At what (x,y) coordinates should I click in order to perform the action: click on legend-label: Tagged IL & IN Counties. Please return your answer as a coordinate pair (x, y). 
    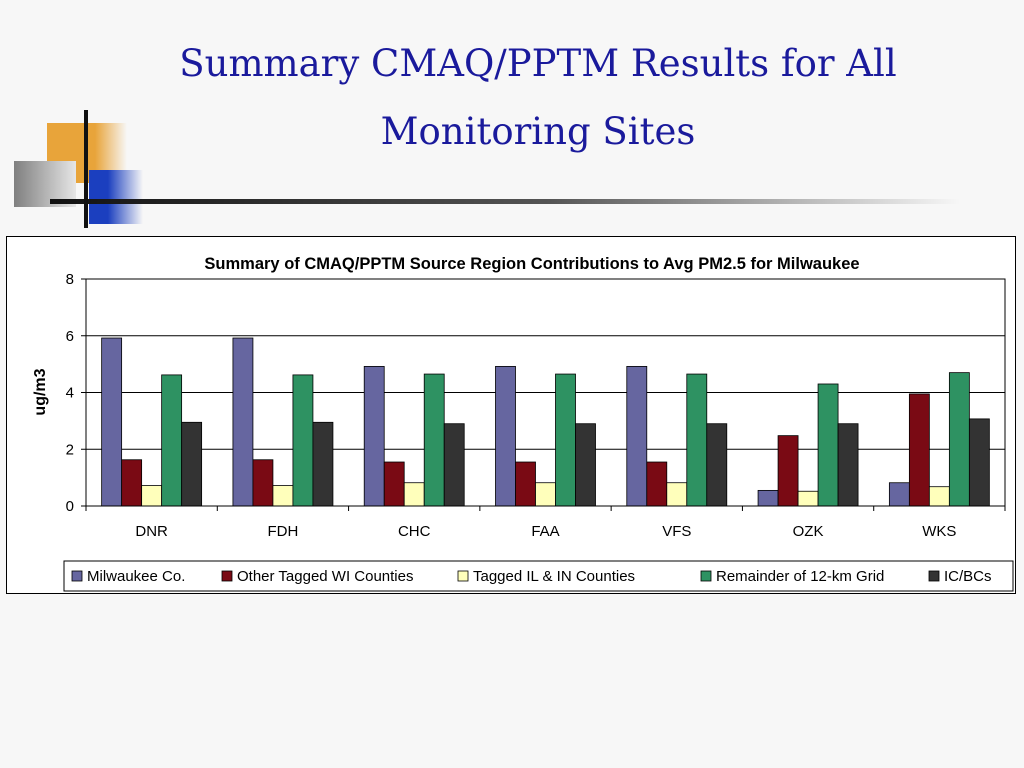
    Looking at the image, I should click on (554, 576).